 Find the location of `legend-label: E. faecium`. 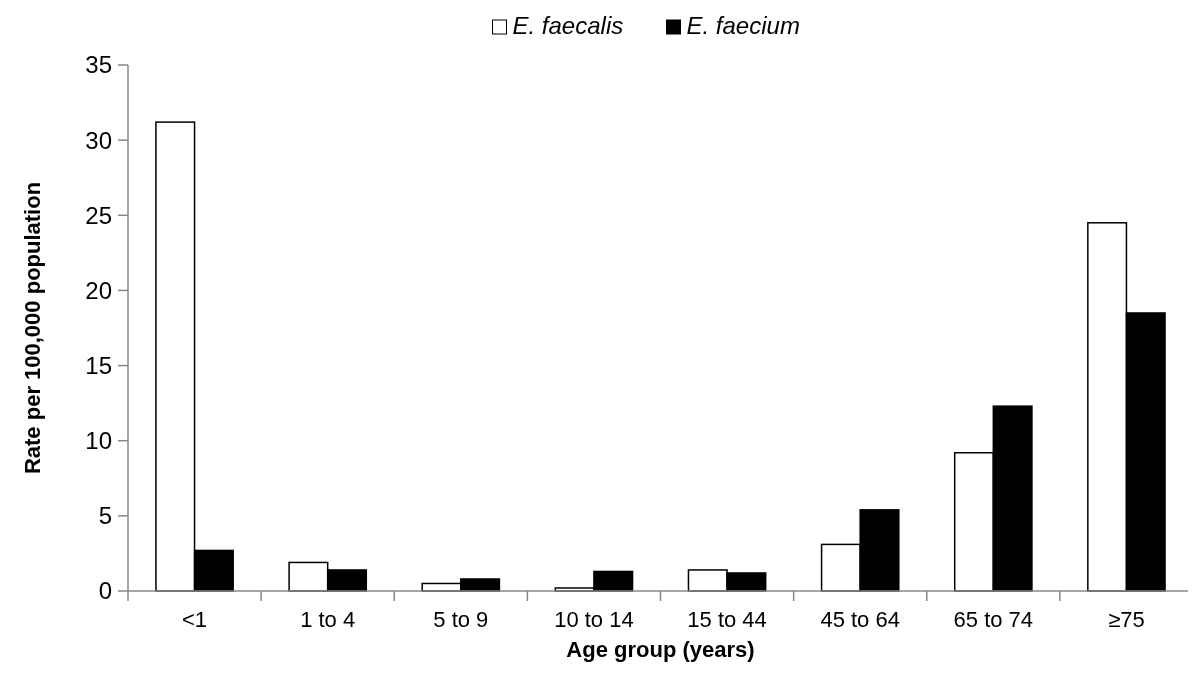

legend-label: E. faecium is located at coordinates (743, 25).